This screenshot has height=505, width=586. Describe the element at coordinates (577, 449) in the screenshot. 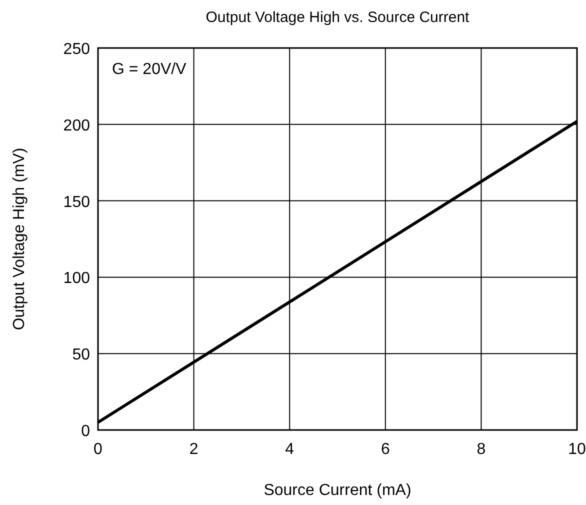

I see `x-tick-label: 10` at that location.